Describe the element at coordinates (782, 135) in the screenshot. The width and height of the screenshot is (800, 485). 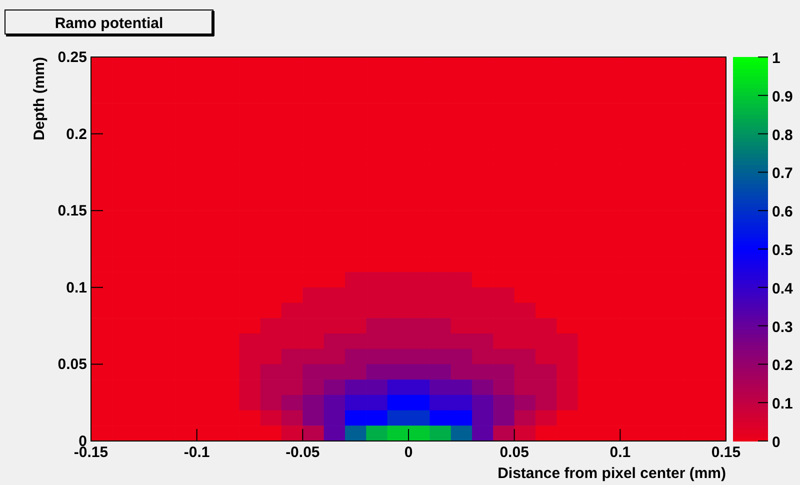
I see `color-bar-label: 0.8` at that location.